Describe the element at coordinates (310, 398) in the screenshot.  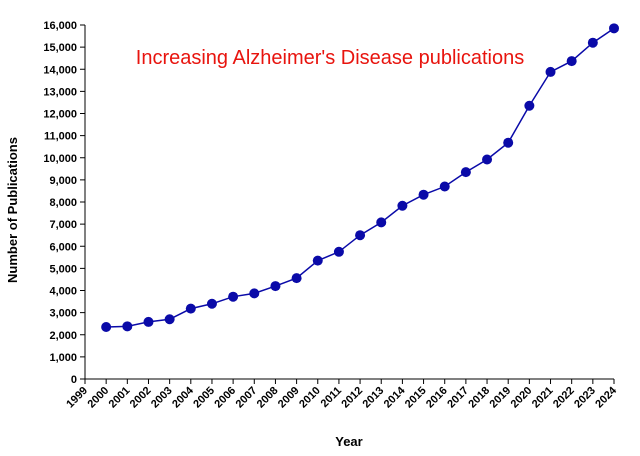
I see `x-tick-label: 2010` at that location.